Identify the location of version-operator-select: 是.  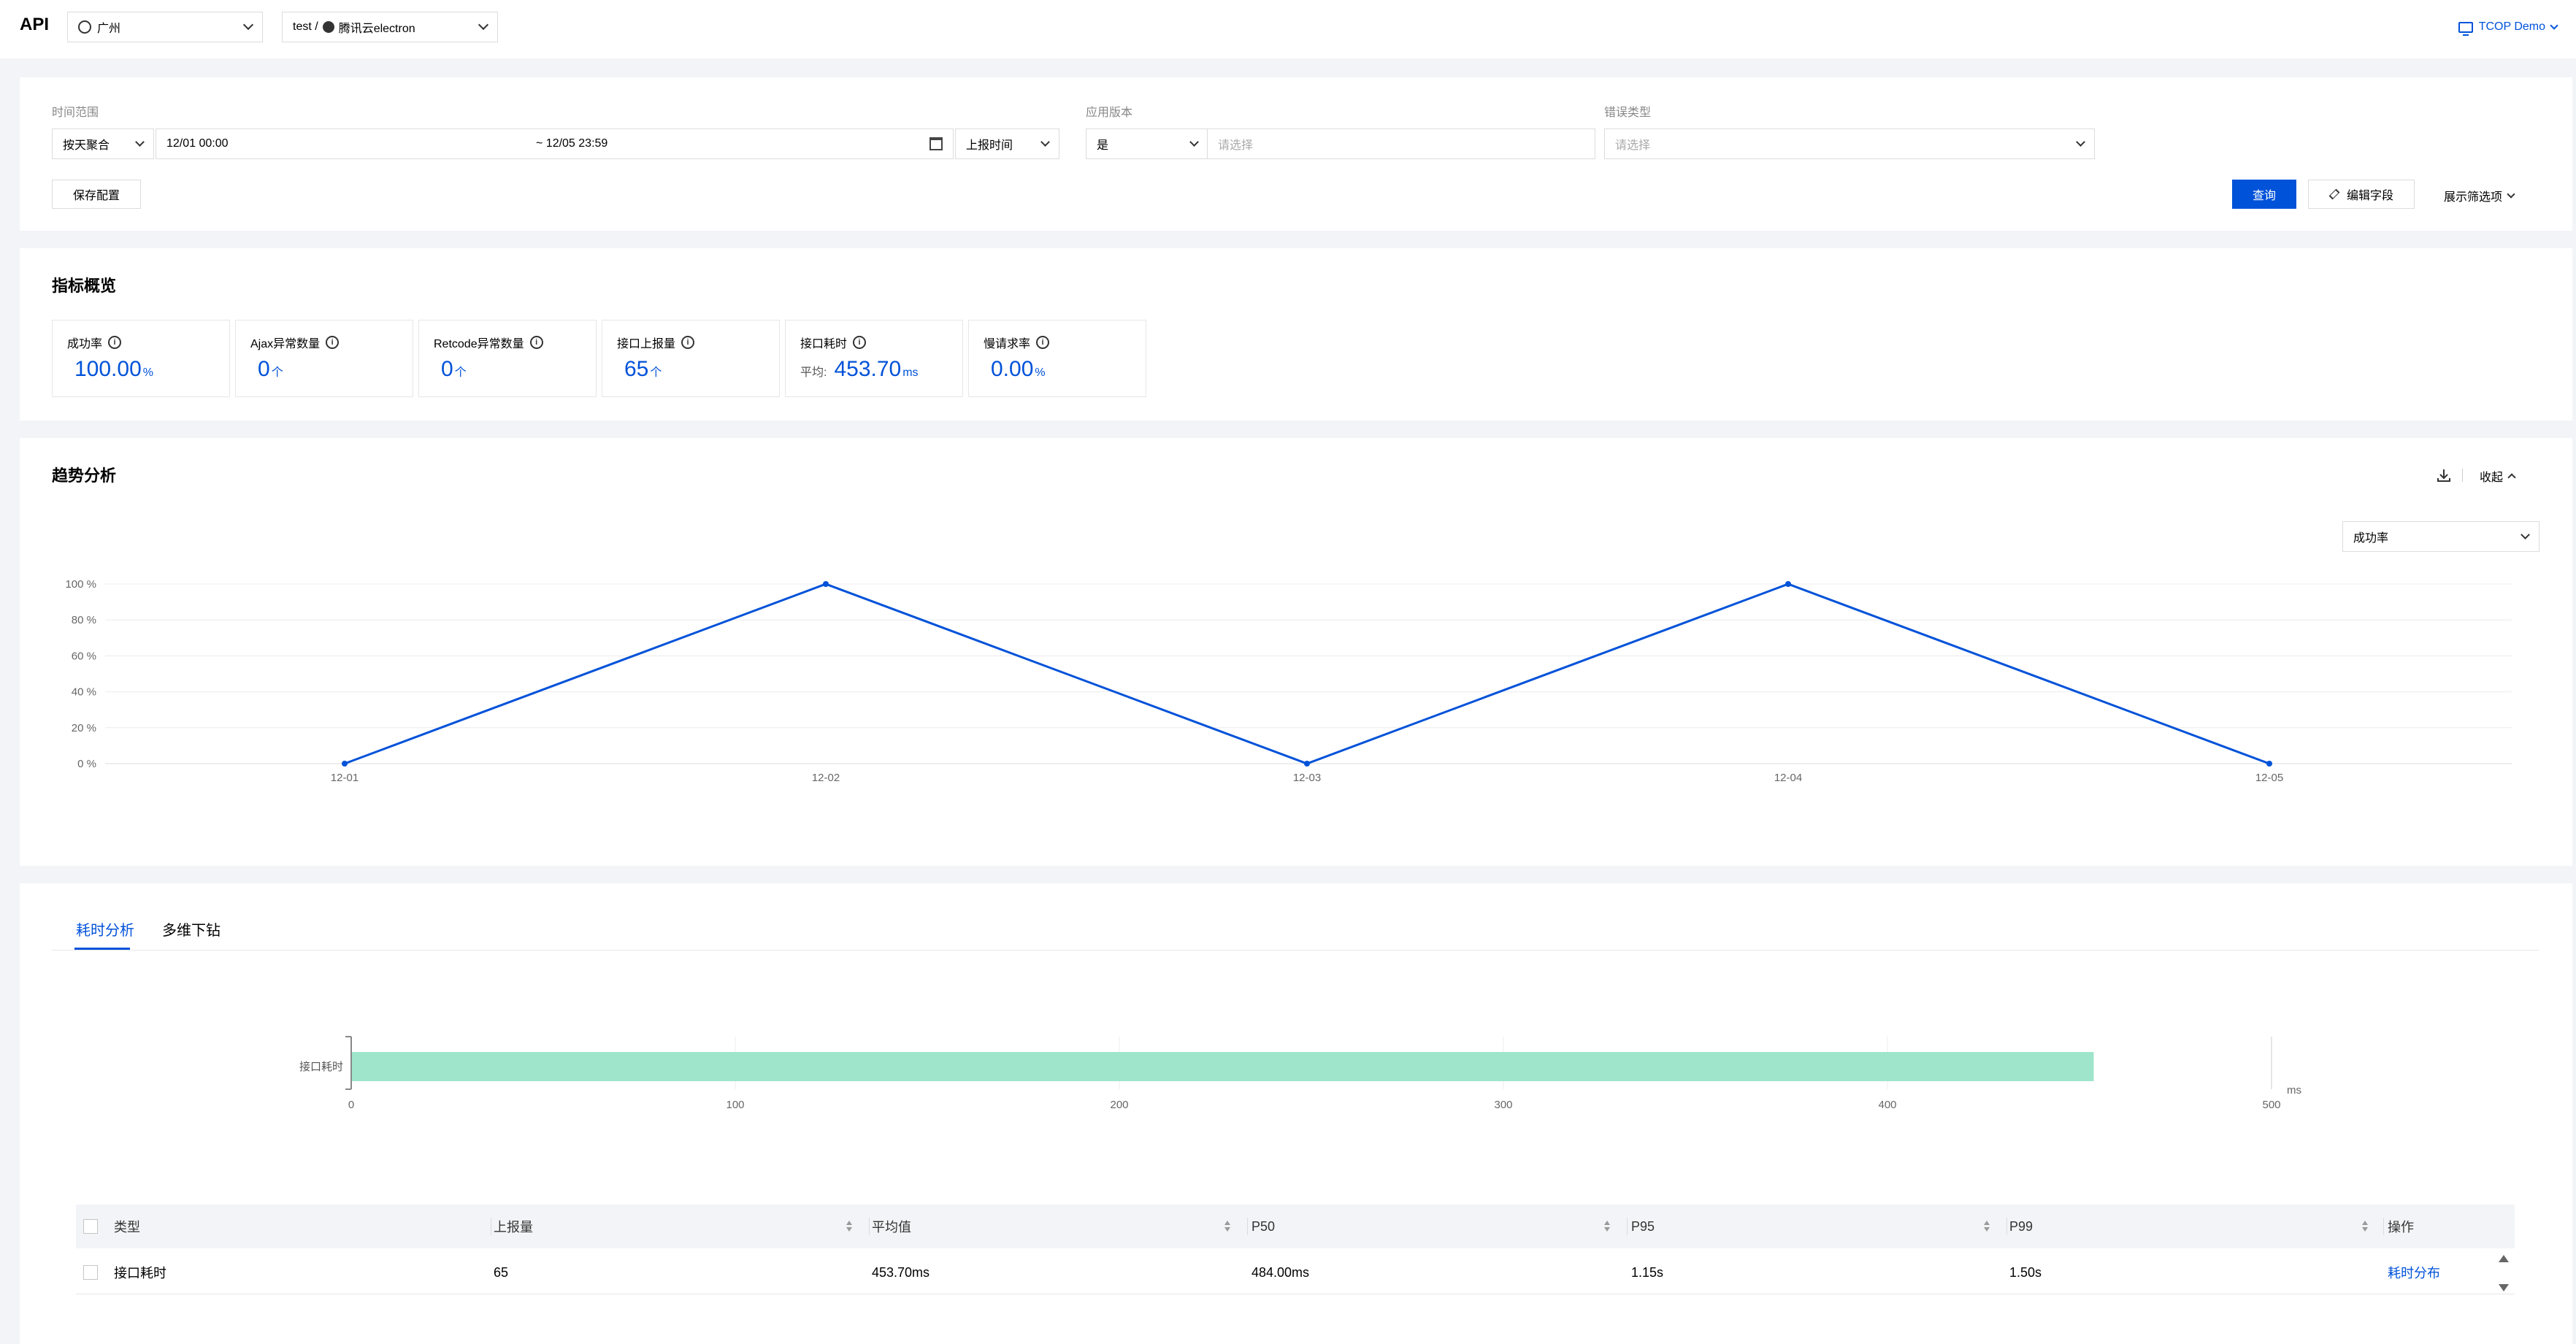
(1147, 144).